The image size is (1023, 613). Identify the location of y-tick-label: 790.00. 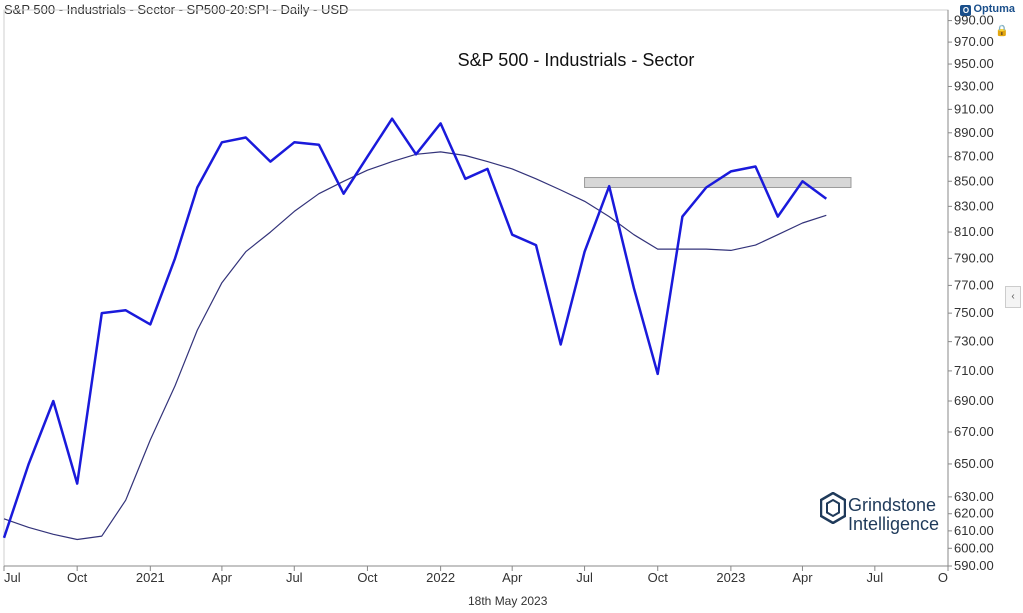
(974, 257).